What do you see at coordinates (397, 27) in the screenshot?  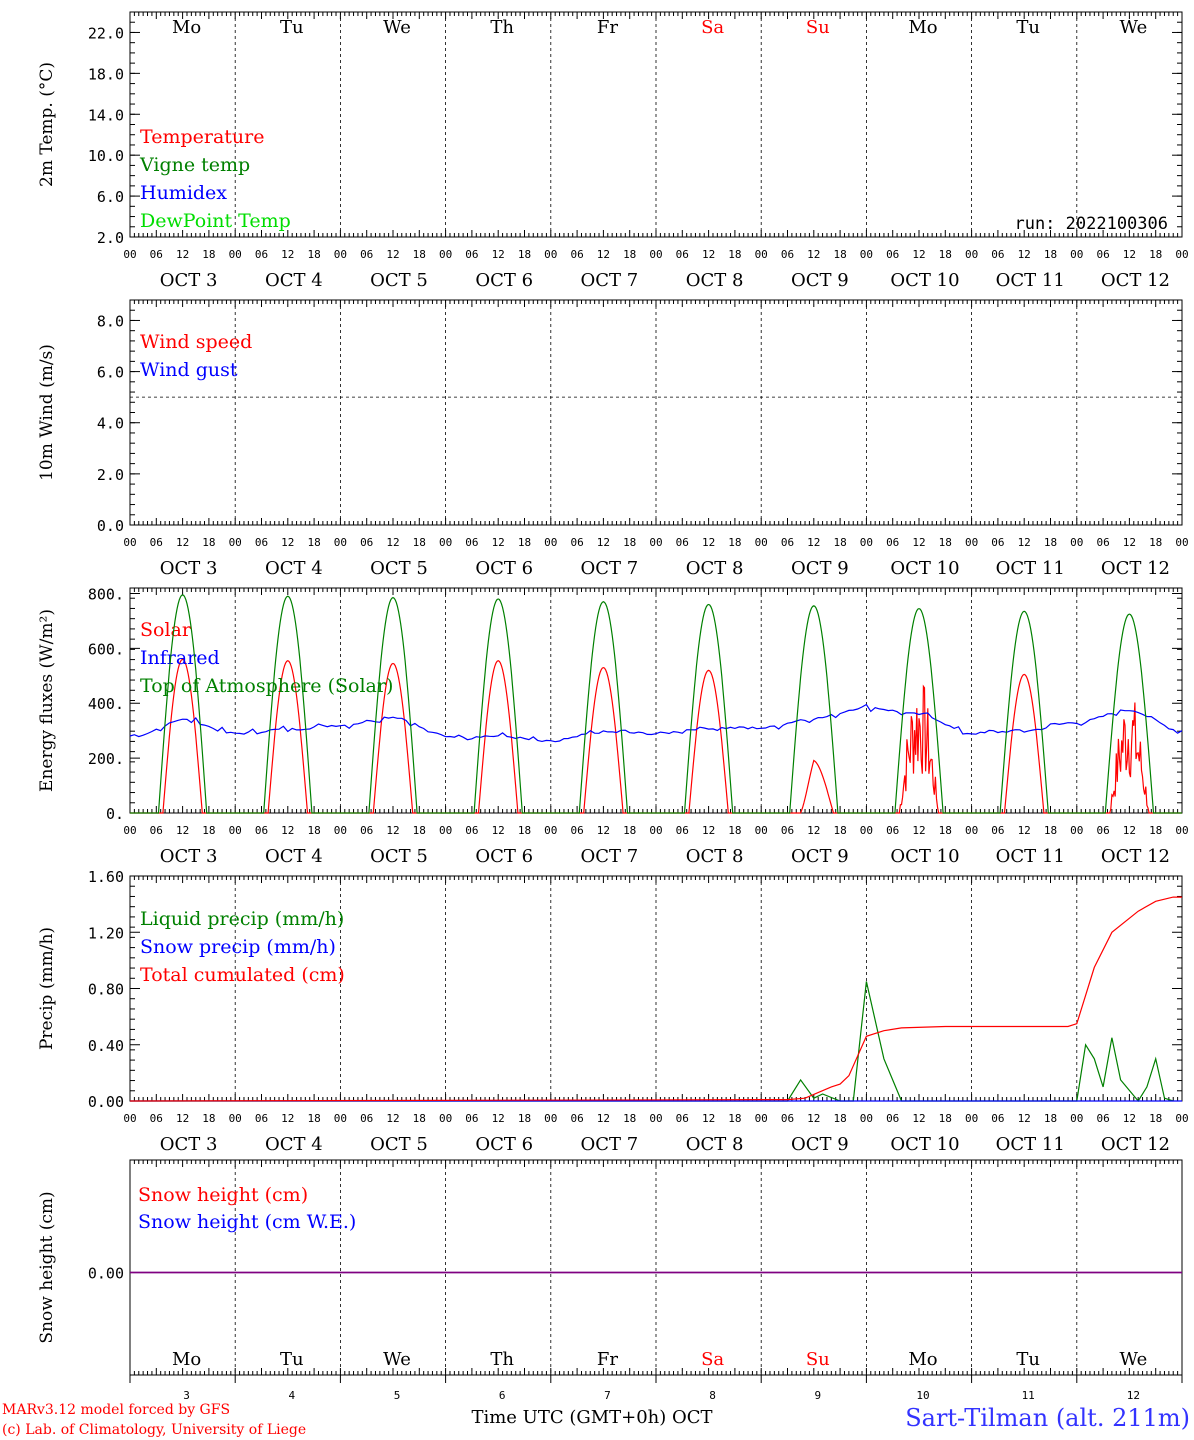 I see `day-name-label: We` at bounding box center [397, 27].